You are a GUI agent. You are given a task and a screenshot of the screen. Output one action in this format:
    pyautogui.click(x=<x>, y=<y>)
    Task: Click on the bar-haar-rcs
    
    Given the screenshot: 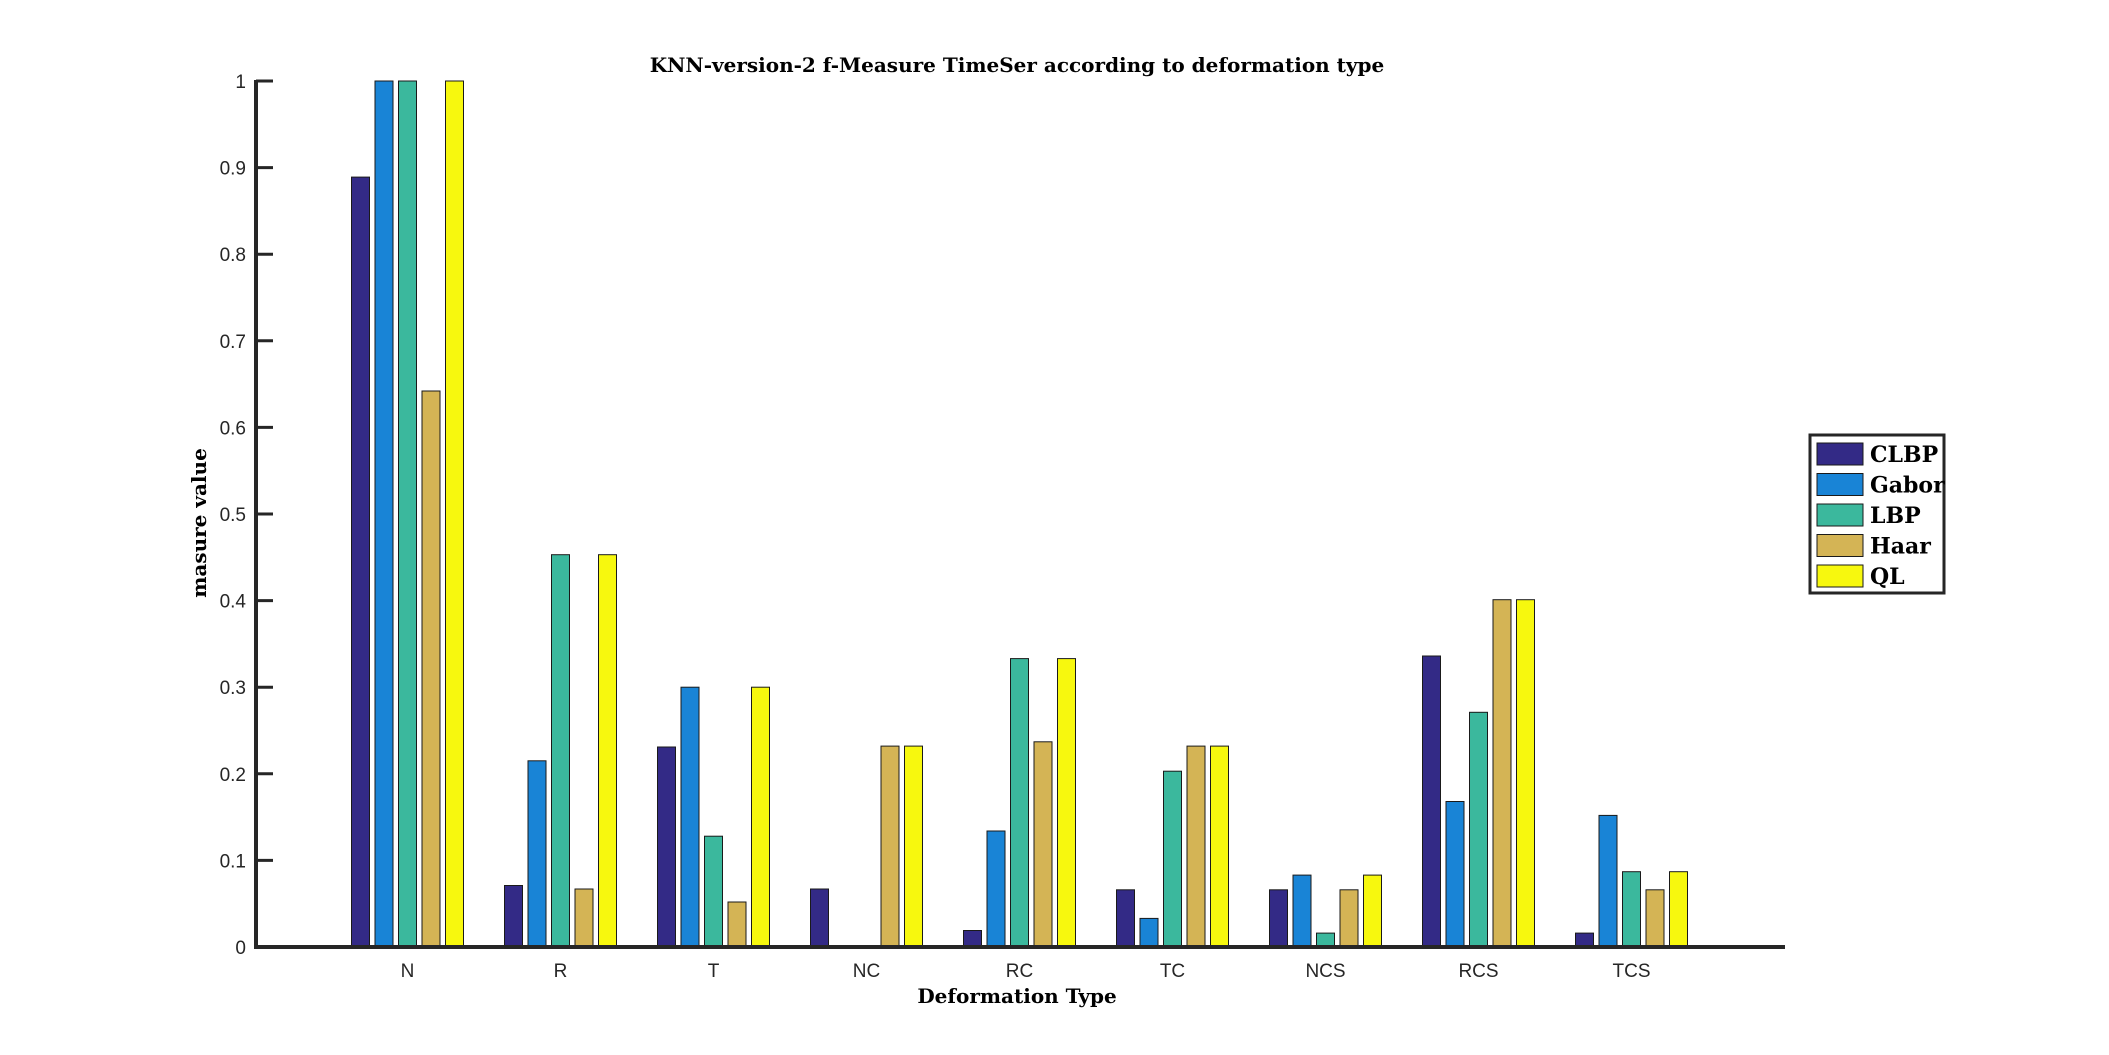 What is the action you would take?
    pyautogui.click(x=1502, y=773)
    